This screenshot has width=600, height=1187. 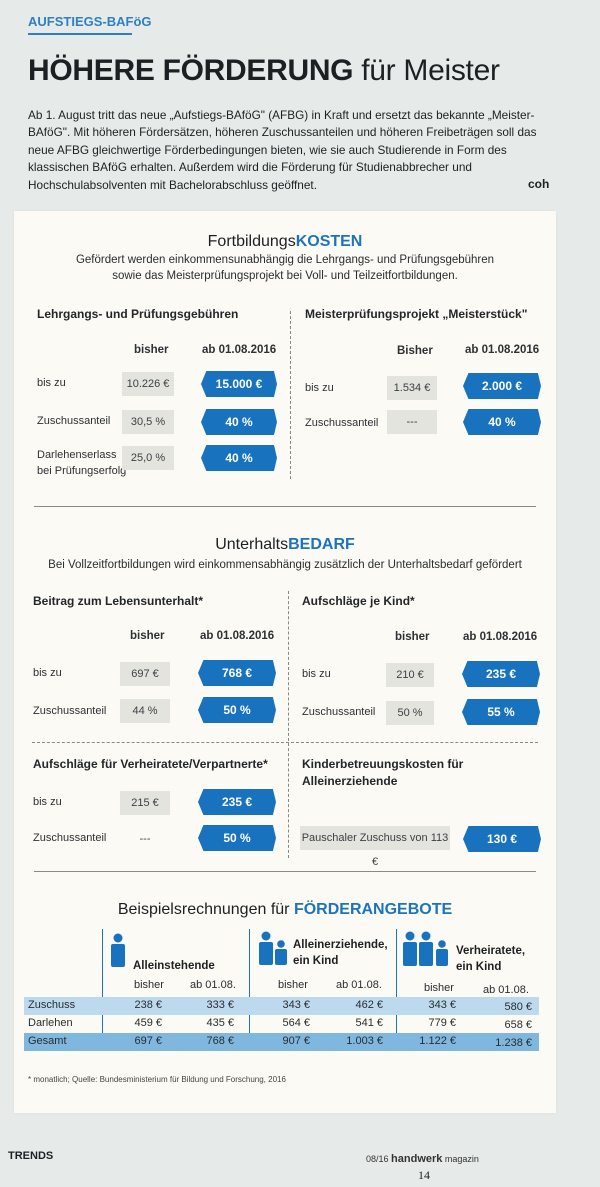 I want to click on lebensunterhalt-heading: Beitrag zum Lebensunterhalt*, so click(x=118, y=601).